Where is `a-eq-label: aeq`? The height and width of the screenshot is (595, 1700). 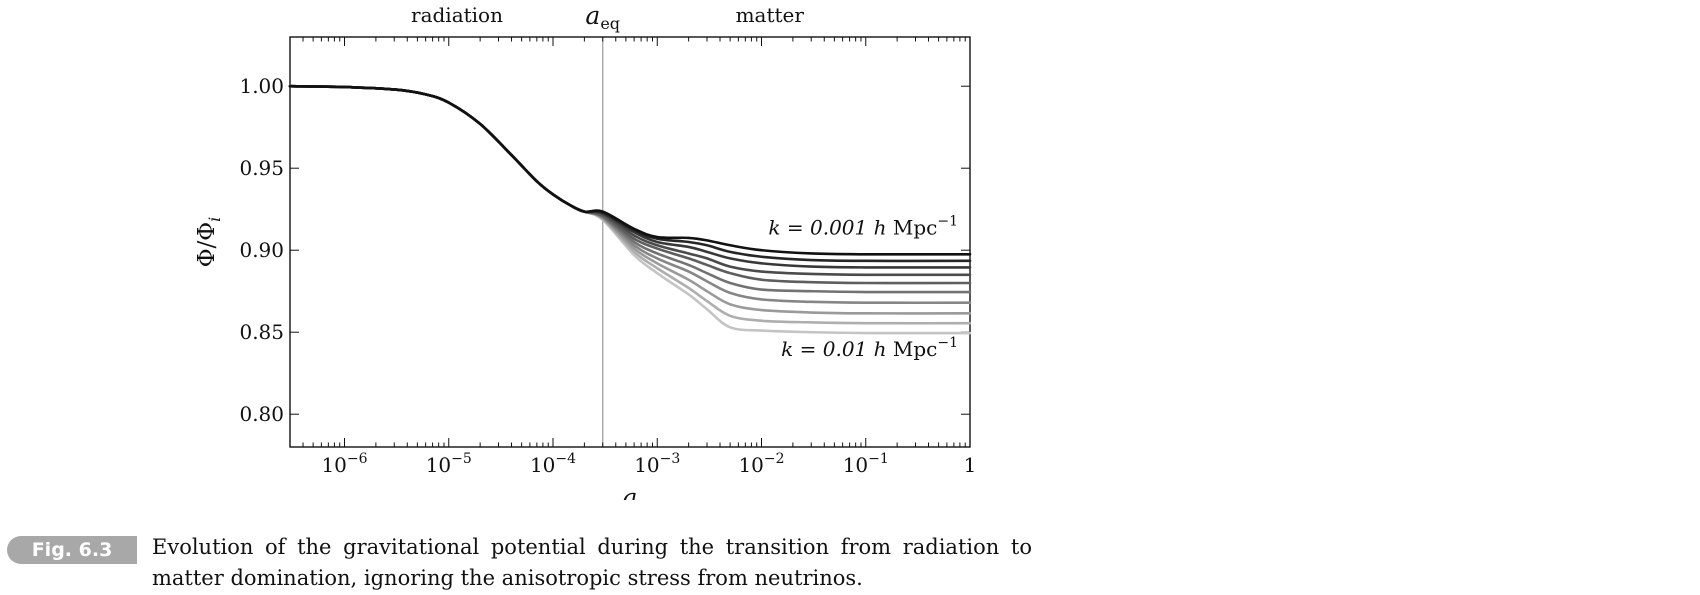 a-eq-label: aeq is located at coordinates (602, 17).